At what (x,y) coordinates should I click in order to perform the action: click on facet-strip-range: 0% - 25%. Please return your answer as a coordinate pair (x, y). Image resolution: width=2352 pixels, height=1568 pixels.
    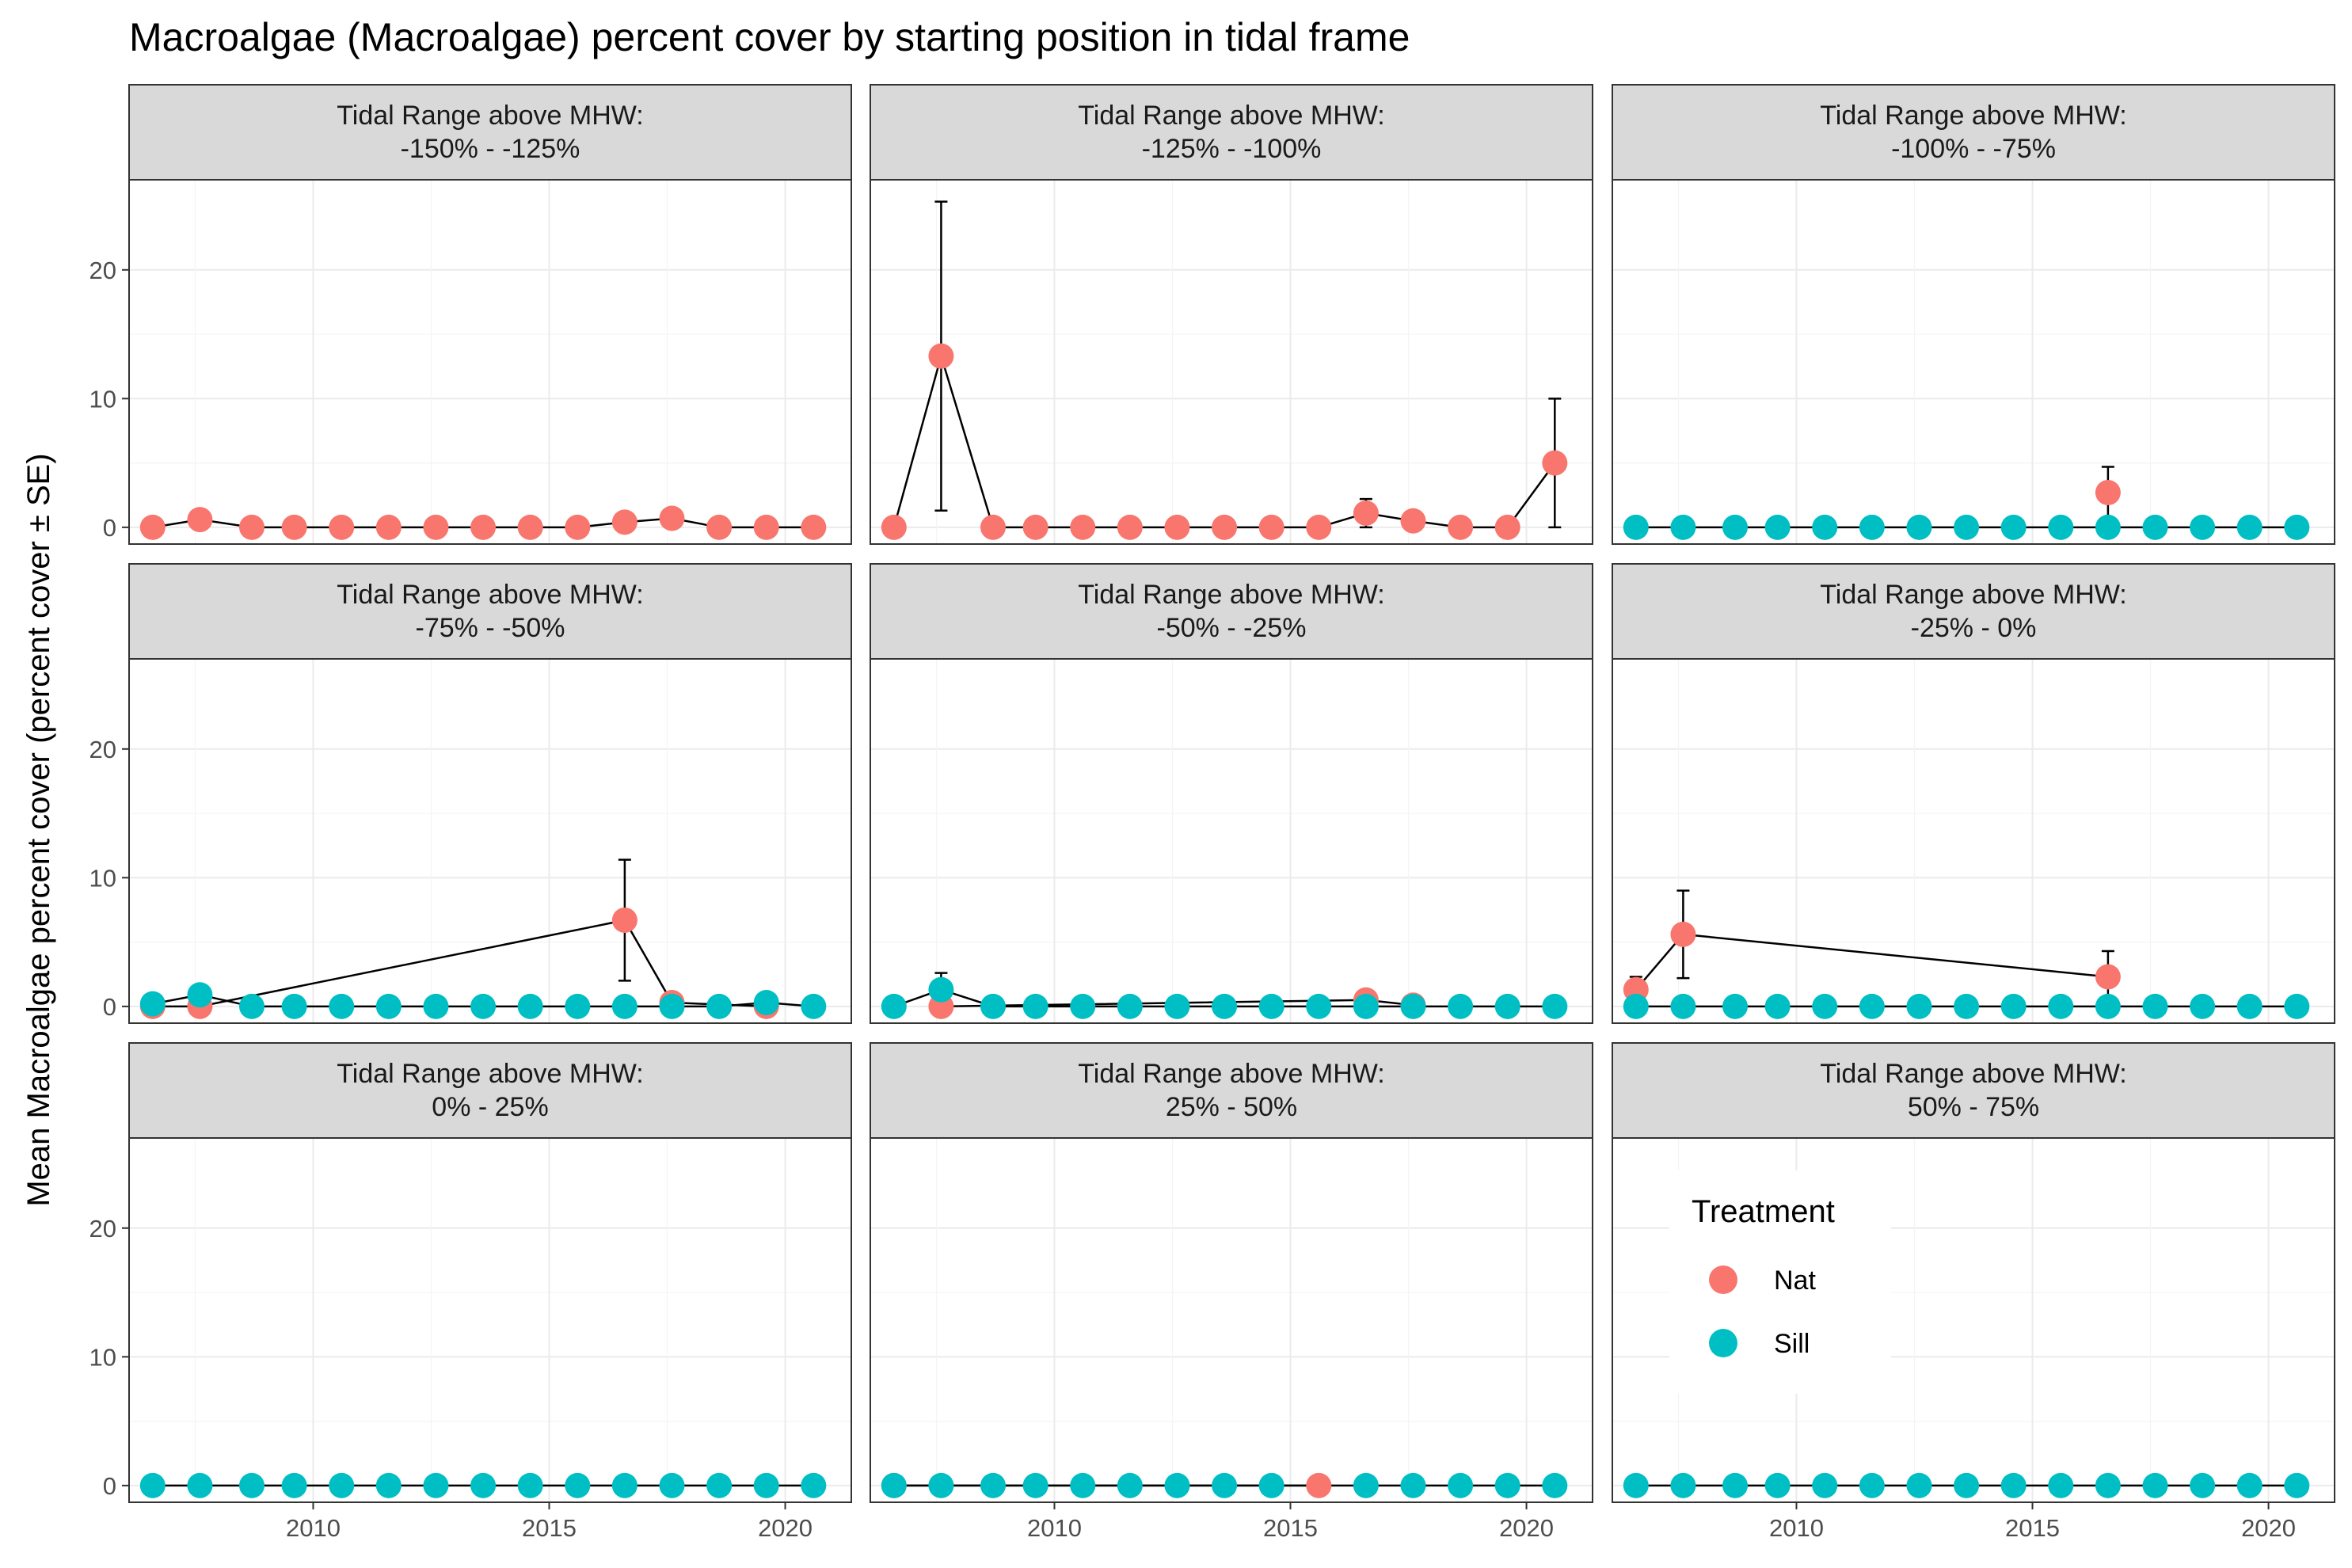
    Looking at the image, I should click on (490, 1107).